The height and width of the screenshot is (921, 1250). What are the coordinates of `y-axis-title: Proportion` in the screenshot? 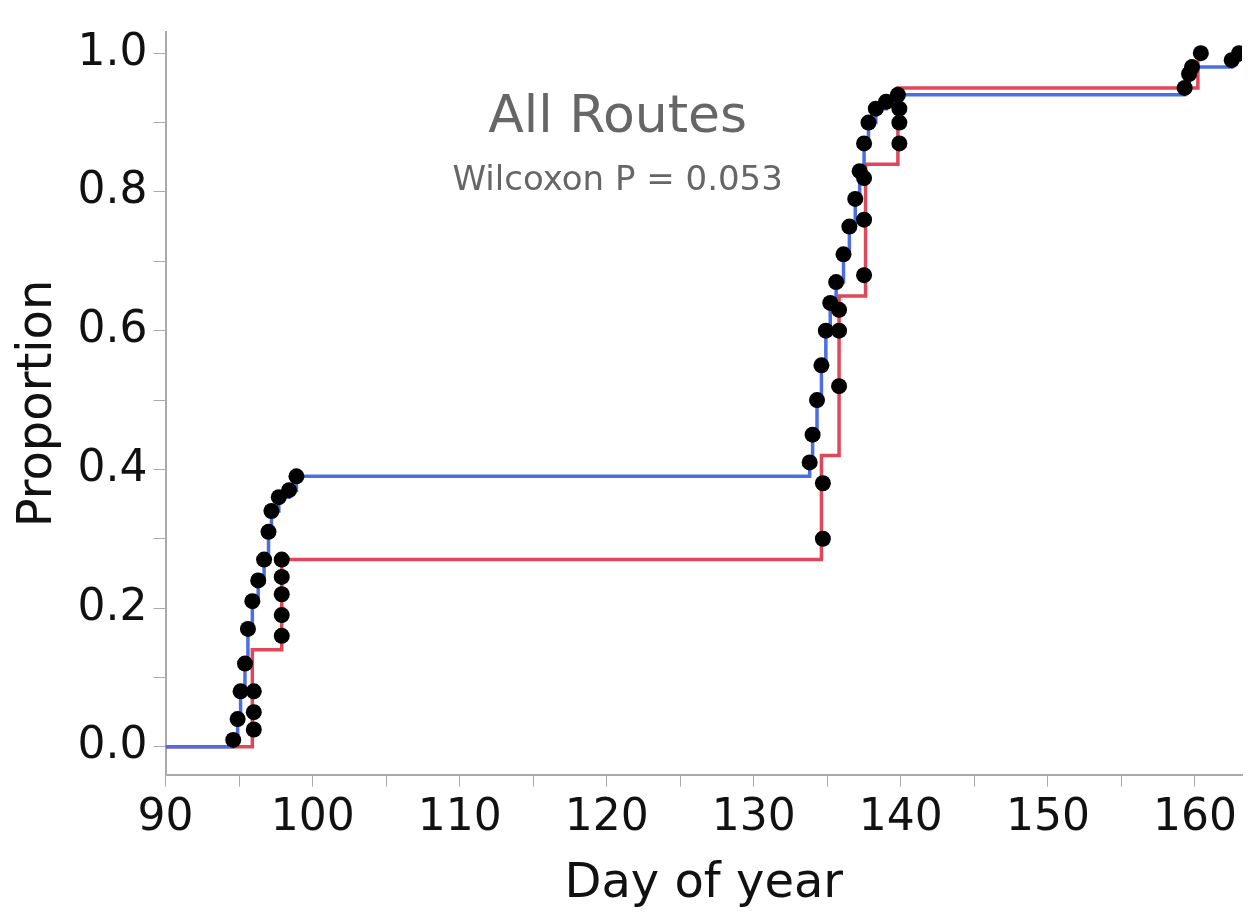 It's located at (34, 403).